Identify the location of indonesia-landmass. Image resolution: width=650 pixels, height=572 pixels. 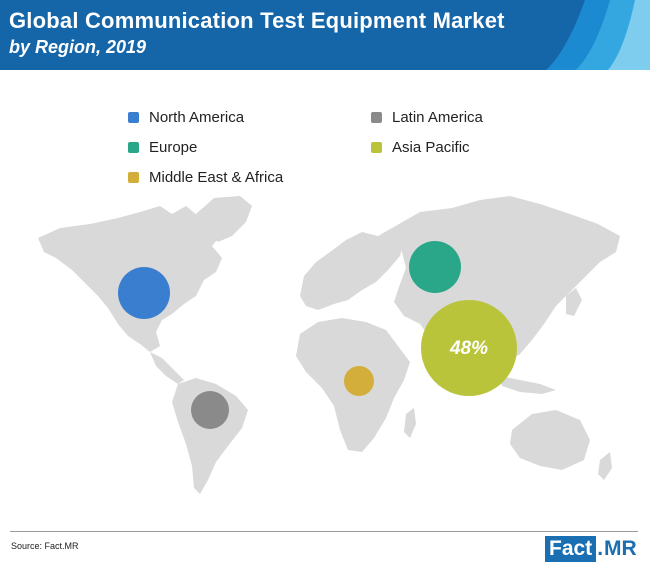
(528, 385).